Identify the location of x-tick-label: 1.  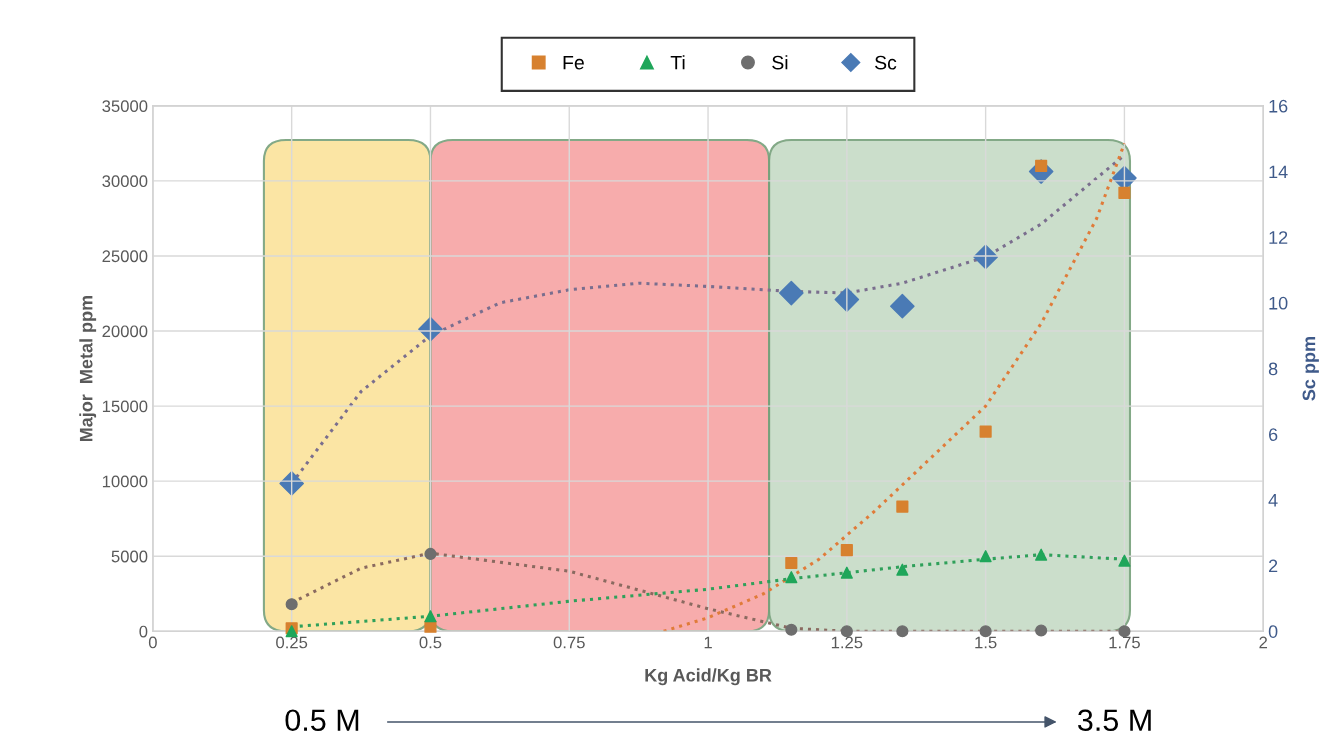
(708, 642).